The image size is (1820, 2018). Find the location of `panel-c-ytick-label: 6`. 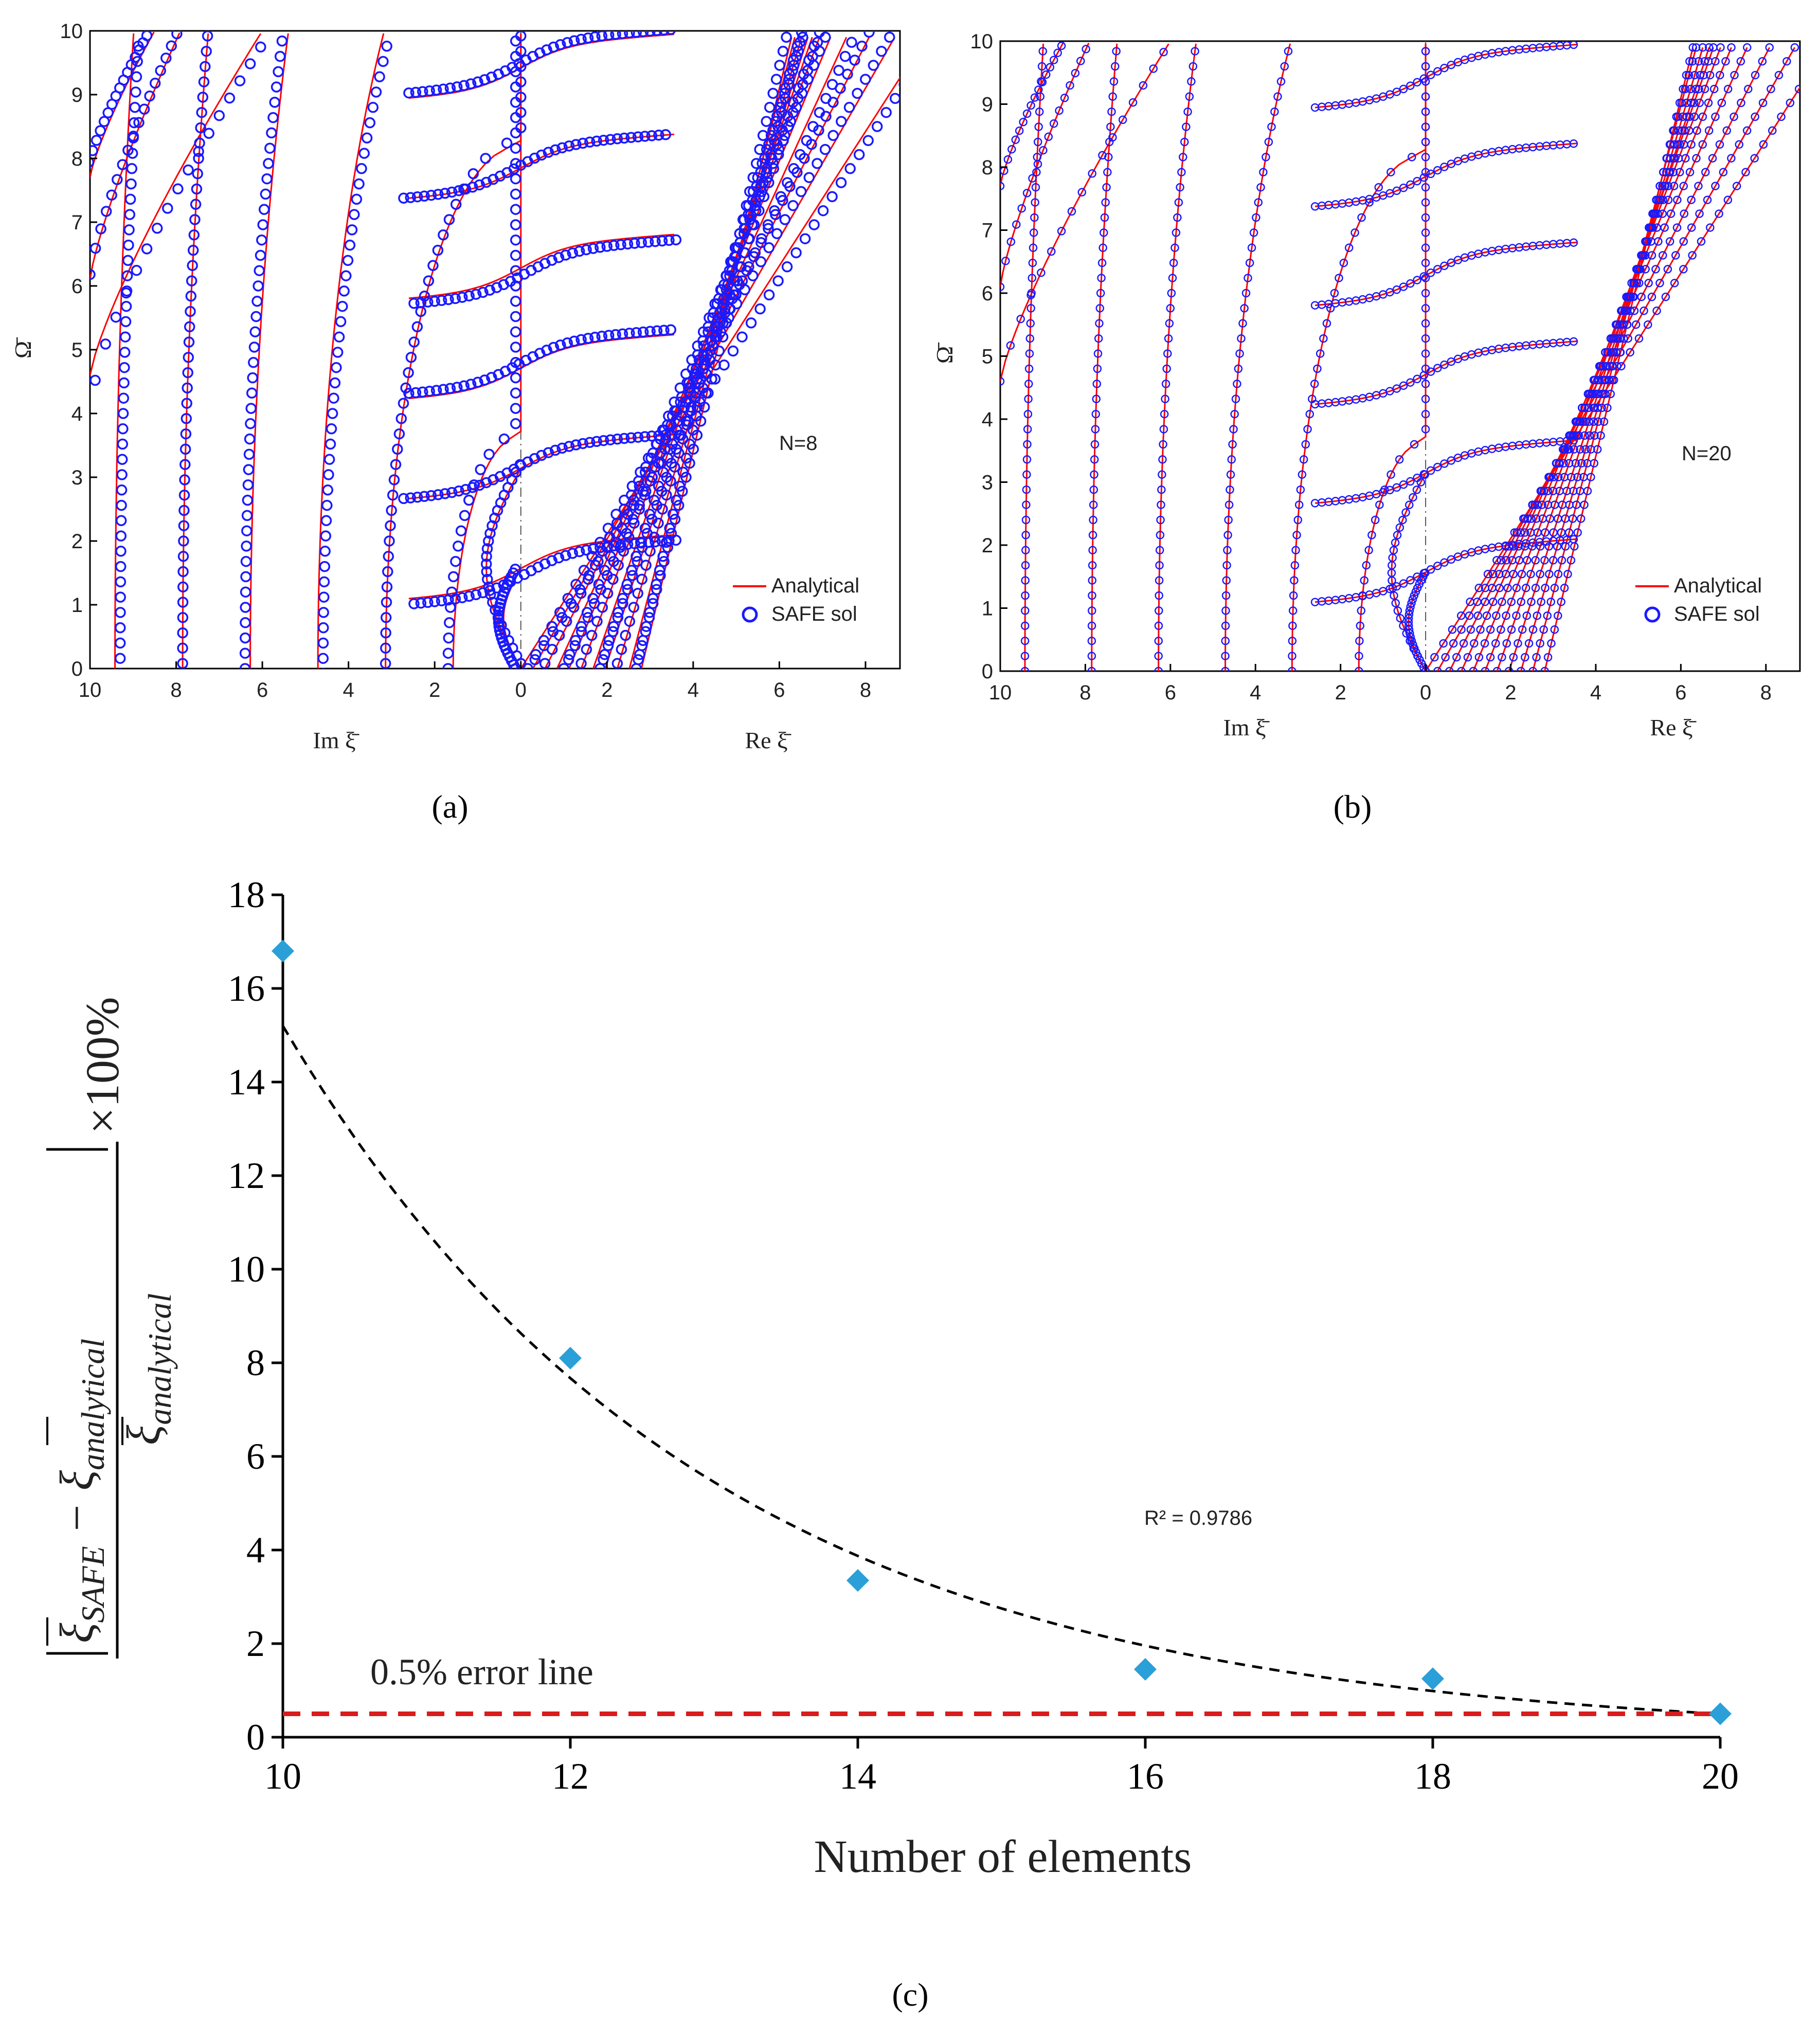

panel-c-ytick-label: 6 is located at coordinates (255, 1456).